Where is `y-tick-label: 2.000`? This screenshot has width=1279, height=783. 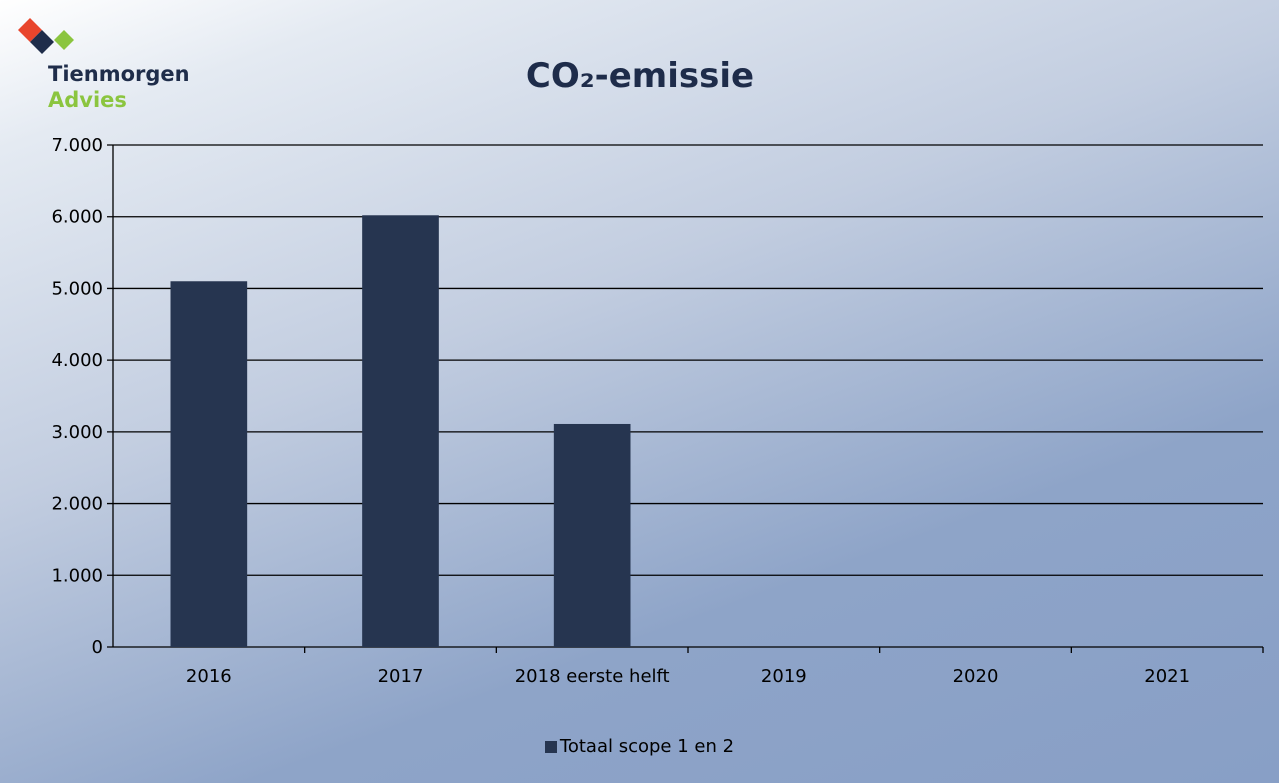
y-tick-label: 2.000 is located at coordinates (77, 504).